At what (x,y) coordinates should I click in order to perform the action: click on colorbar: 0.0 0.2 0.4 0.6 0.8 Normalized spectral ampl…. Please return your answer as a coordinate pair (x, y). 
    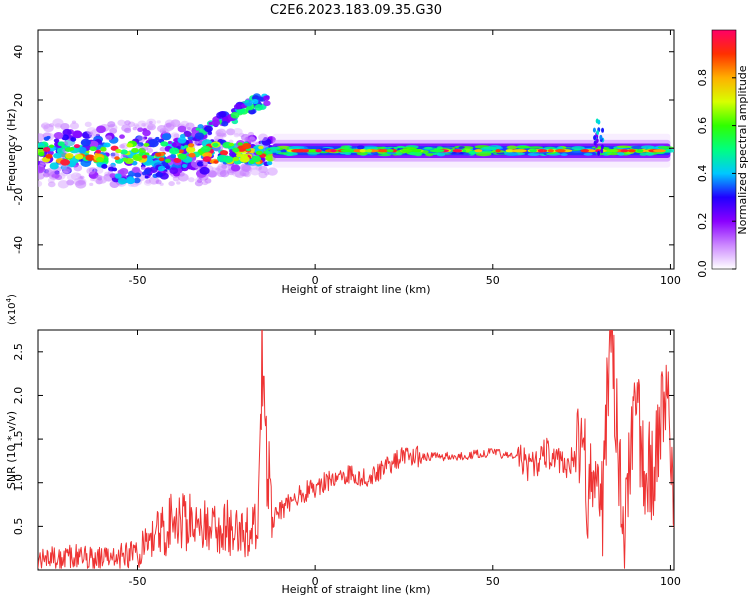
    Looking at the image, I should click on (722, 153).